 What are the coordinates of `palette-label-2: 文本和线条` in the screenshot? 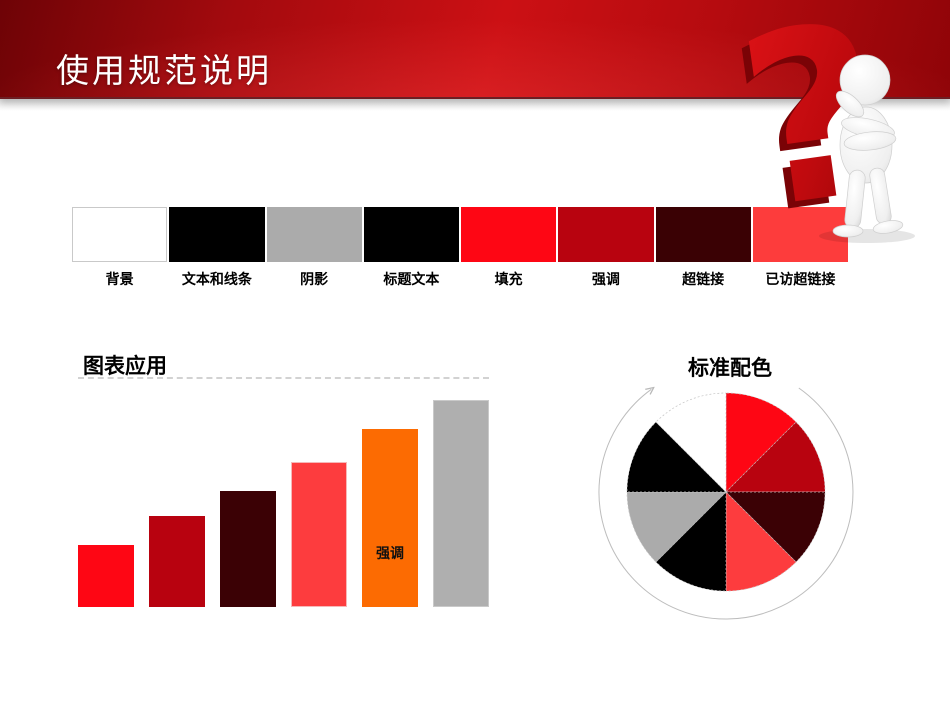 It's located at (216, 279).